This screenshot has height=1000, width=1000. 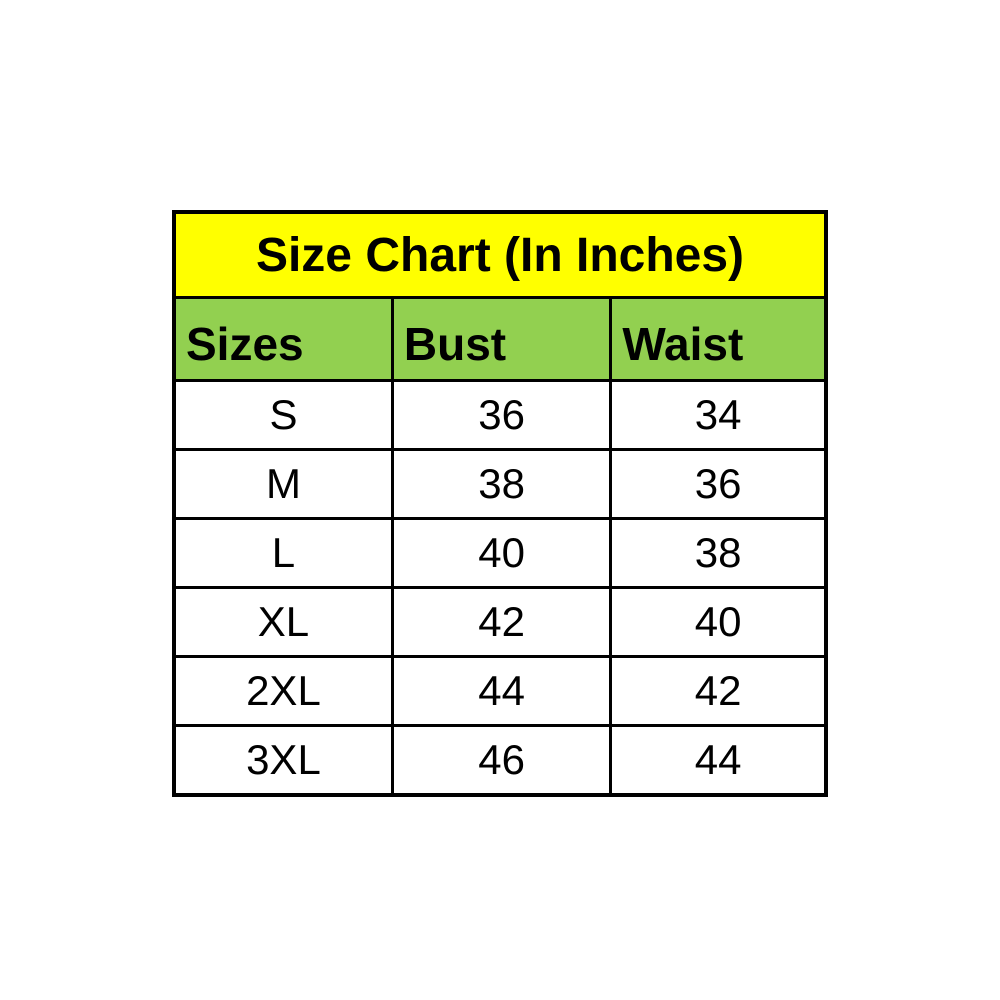 What do you see at coordinates (283, 691) in the screenshot?
I see `size-cell: 2XL` at bounding box center [283, 691].